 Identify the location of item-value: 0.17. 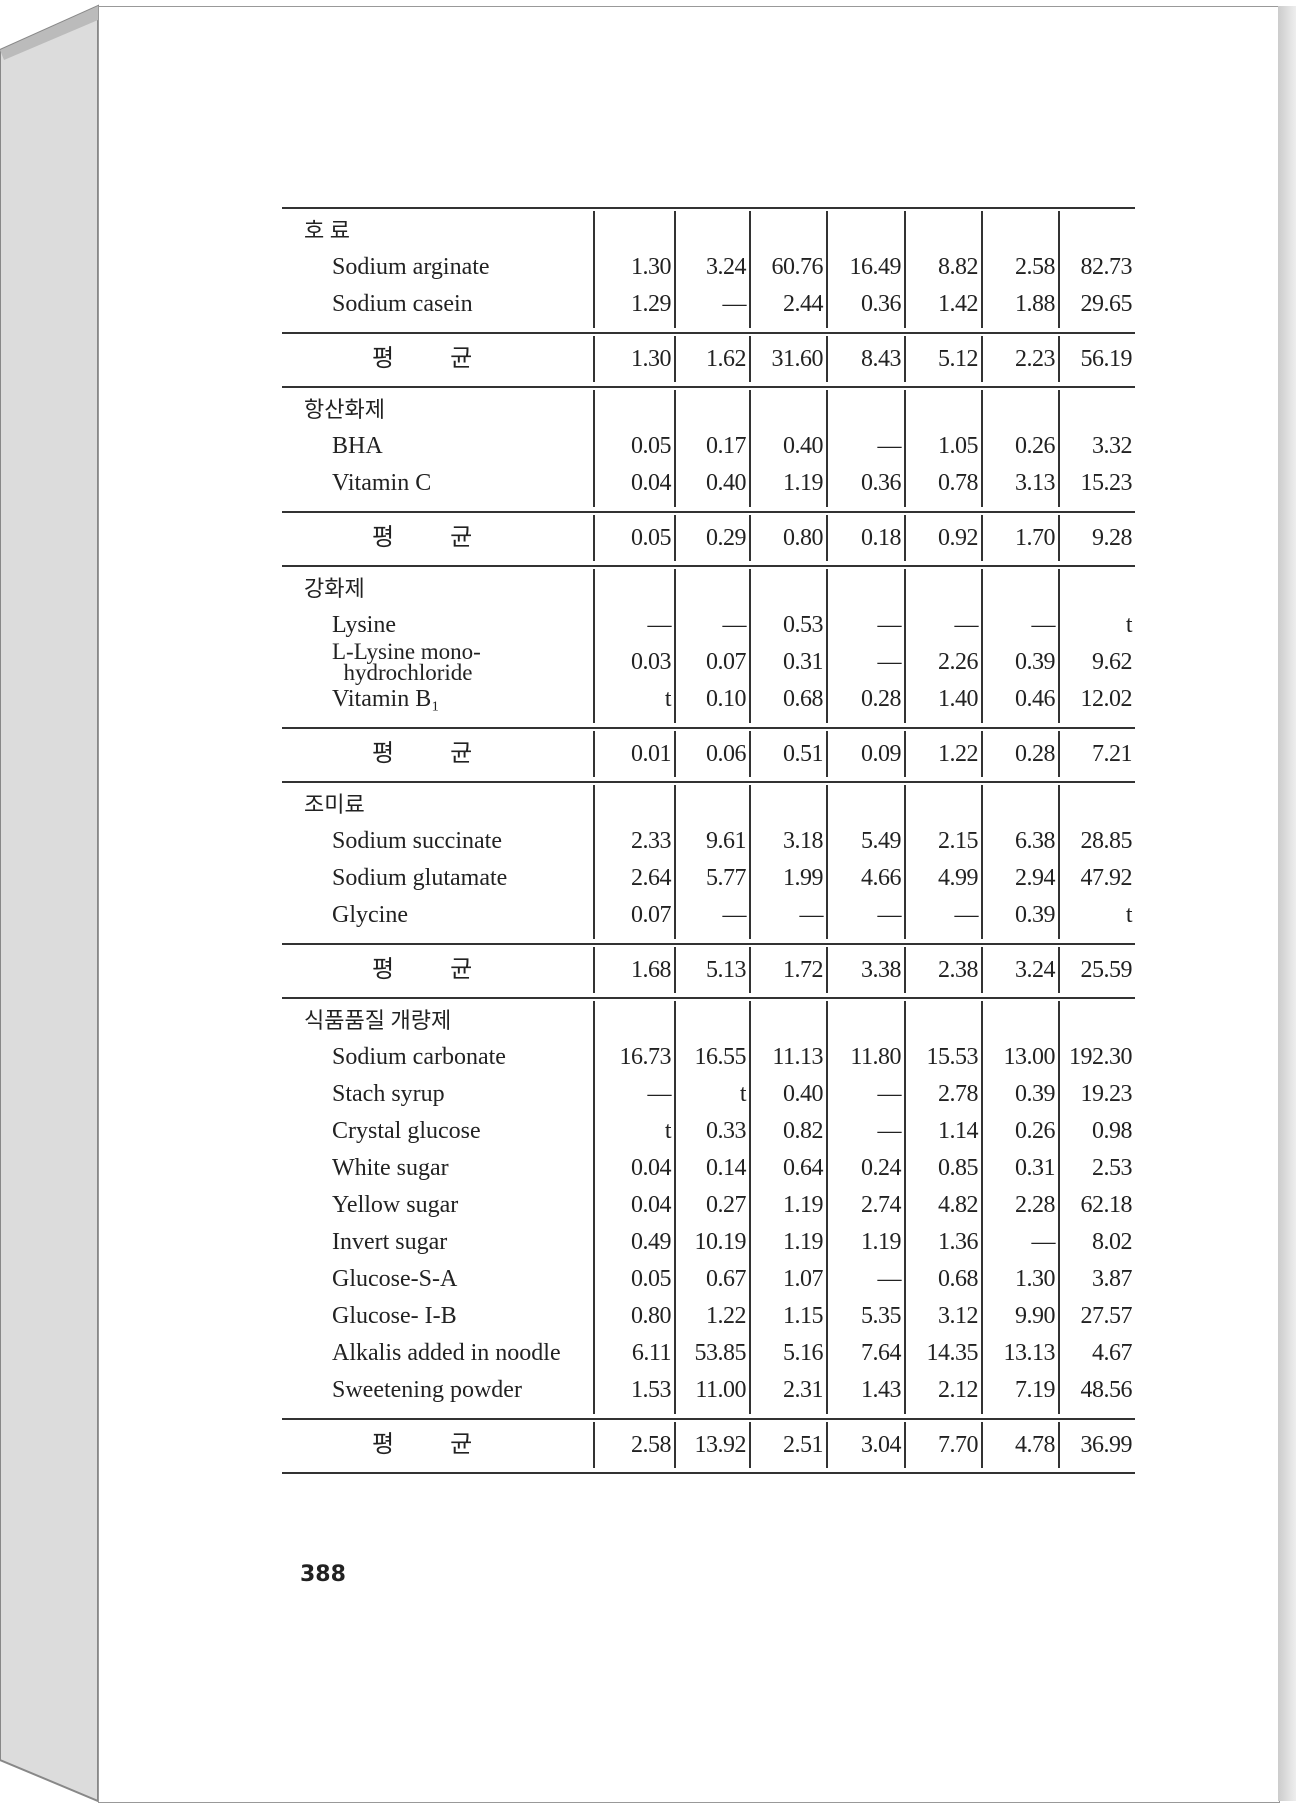
(726, 446).